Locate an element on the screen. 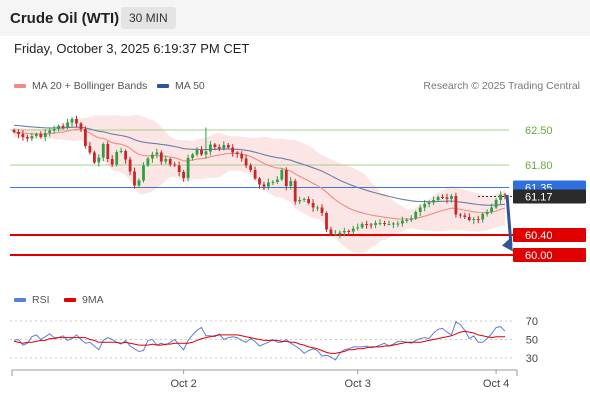 The height and width of the screenshot is (400, 590). rsi-tick-label-30: 30 is located at coordinates (532, 359).